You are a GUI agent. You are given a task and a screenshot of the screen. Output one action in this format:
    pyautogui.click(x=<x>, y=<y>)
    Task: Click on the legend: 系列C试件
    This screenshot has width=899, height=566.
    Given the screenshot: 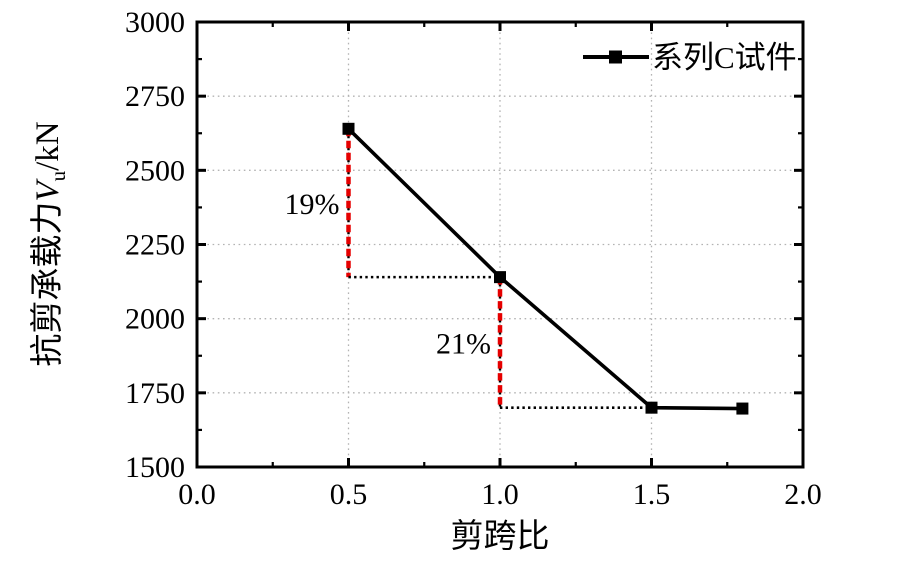 What is the action you would take?
    pyautogui.click(x=690, y=57)
    